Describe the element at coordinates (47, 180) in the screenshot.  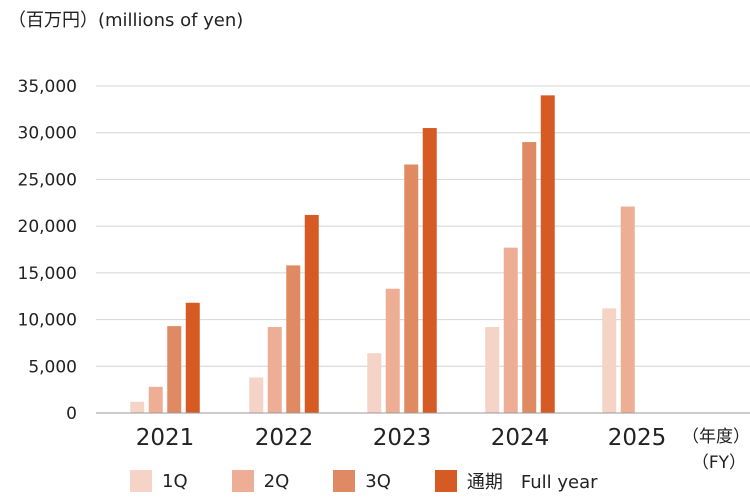
I see `y-tick-label: 25,000` at that location.